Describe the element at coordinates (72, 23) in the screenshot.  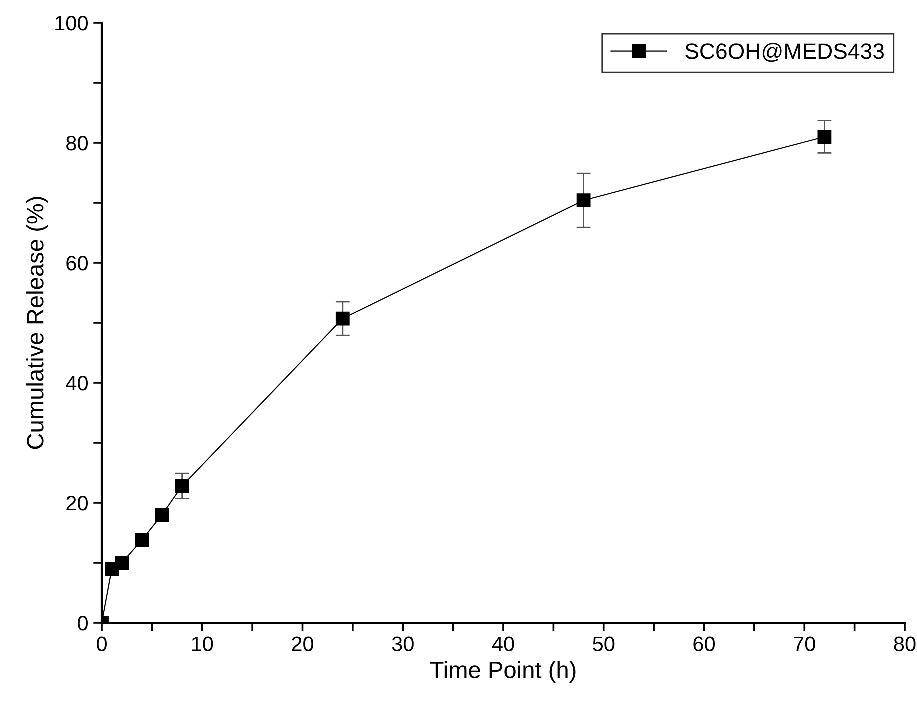
I see `y-tick-label: 100` at that location.